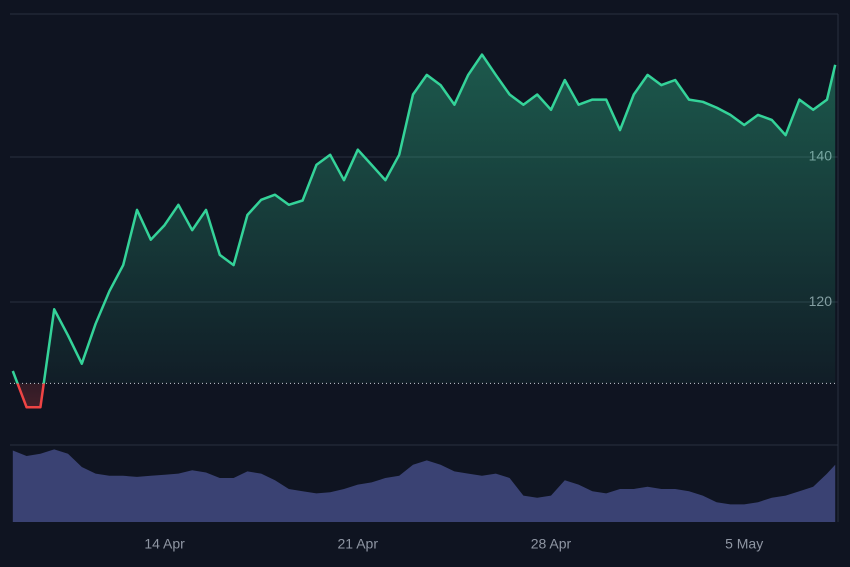 The image size is (850, 567). I want to click on x-tick-label: 5 May, so click(744, 544).